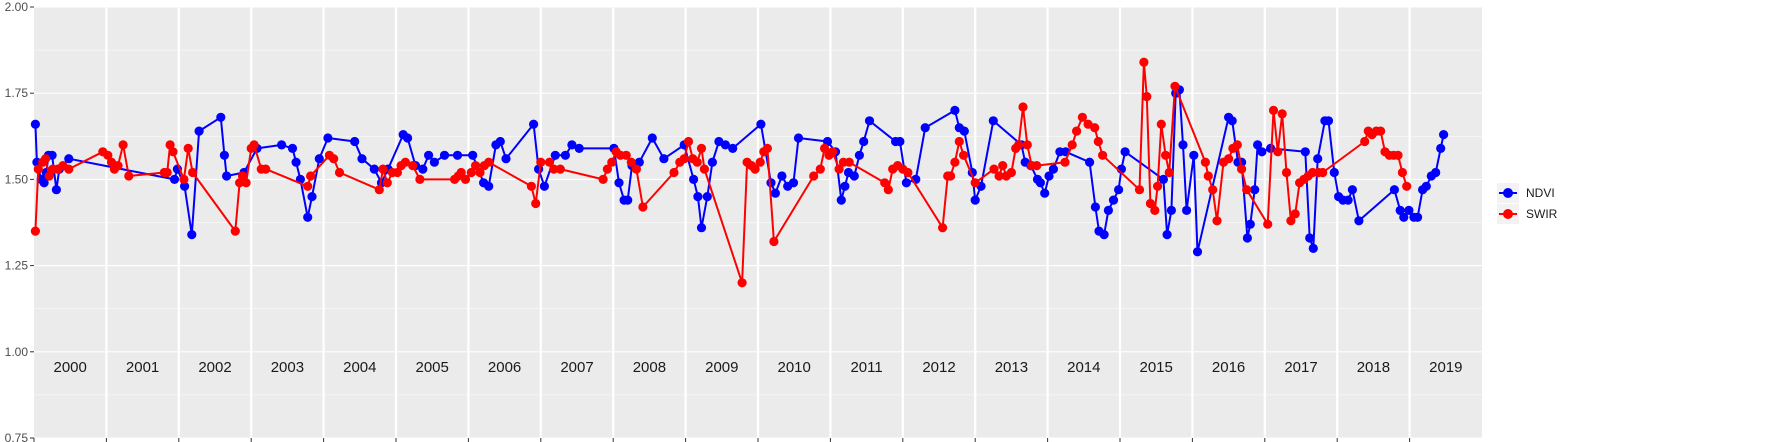 The height and width of the screenshot is (442, 1773). I want to click on year-label: 2001, so click(142, 367).